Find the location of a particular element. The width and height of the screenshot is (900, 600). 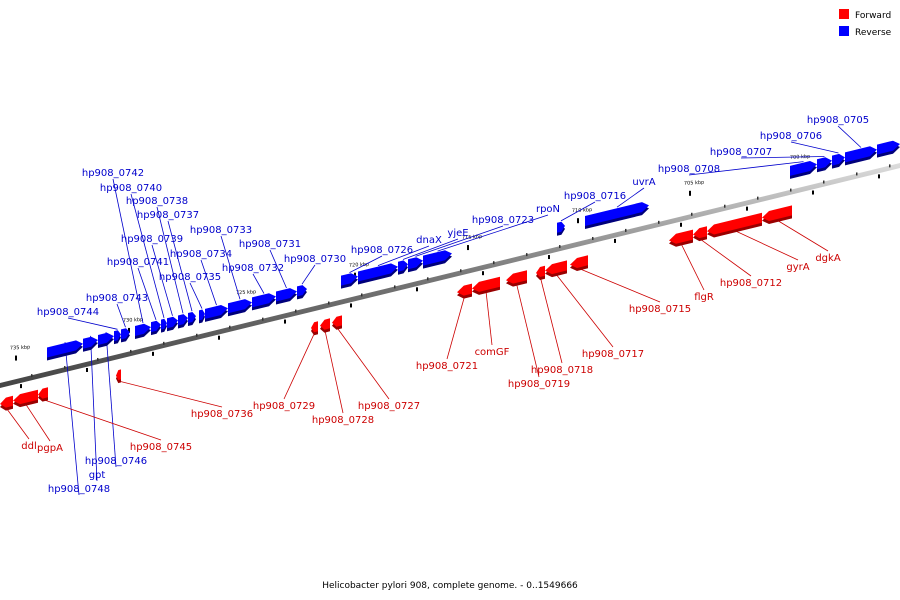

gene-label-ddl: ddl is located at coordinates (28, 446).